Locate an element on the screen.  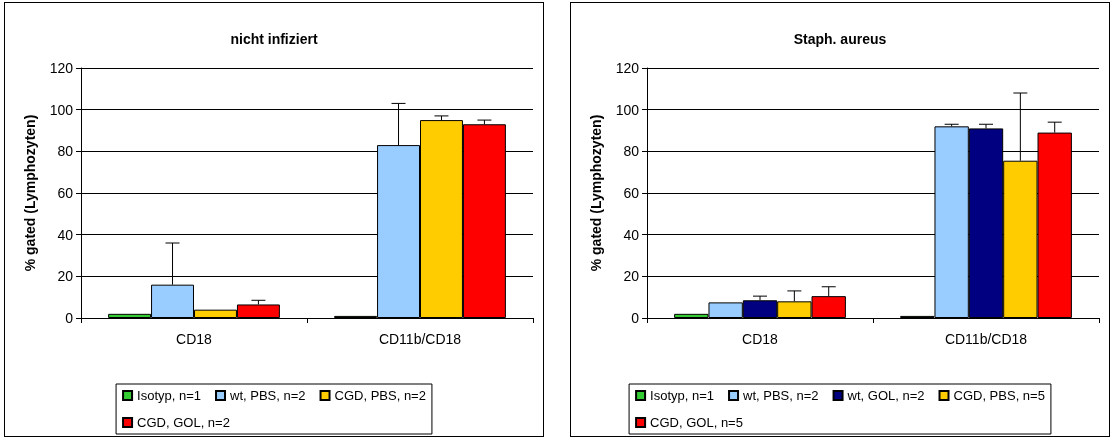
legend-label: CGD, PBS, n=2 is located at coordinates (380, 395).